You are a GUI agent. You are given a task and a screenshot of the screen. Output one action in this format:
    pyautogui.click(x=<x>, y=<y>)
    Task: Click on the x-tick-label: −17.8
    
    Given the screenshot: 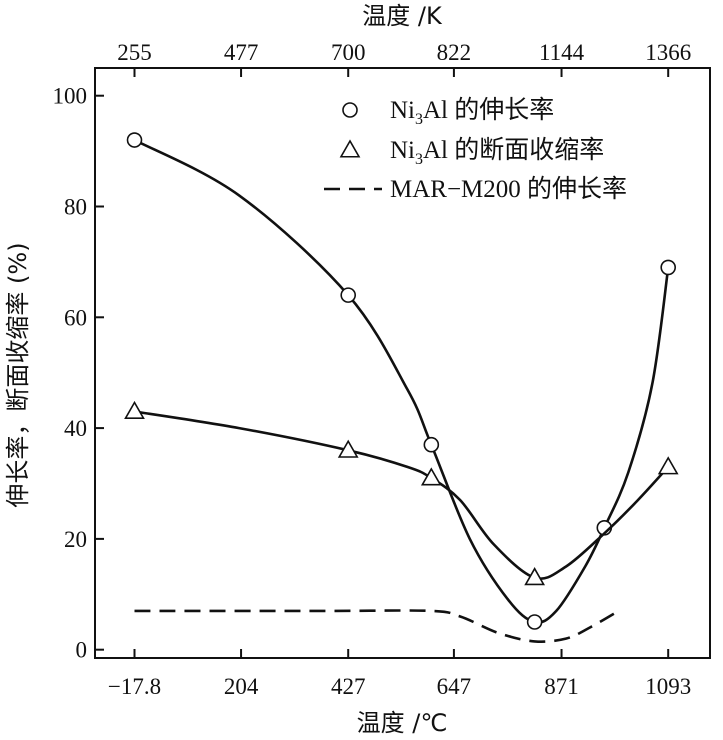 What is the action you would take?
    pyautogui.click(x=134, y=686)
    